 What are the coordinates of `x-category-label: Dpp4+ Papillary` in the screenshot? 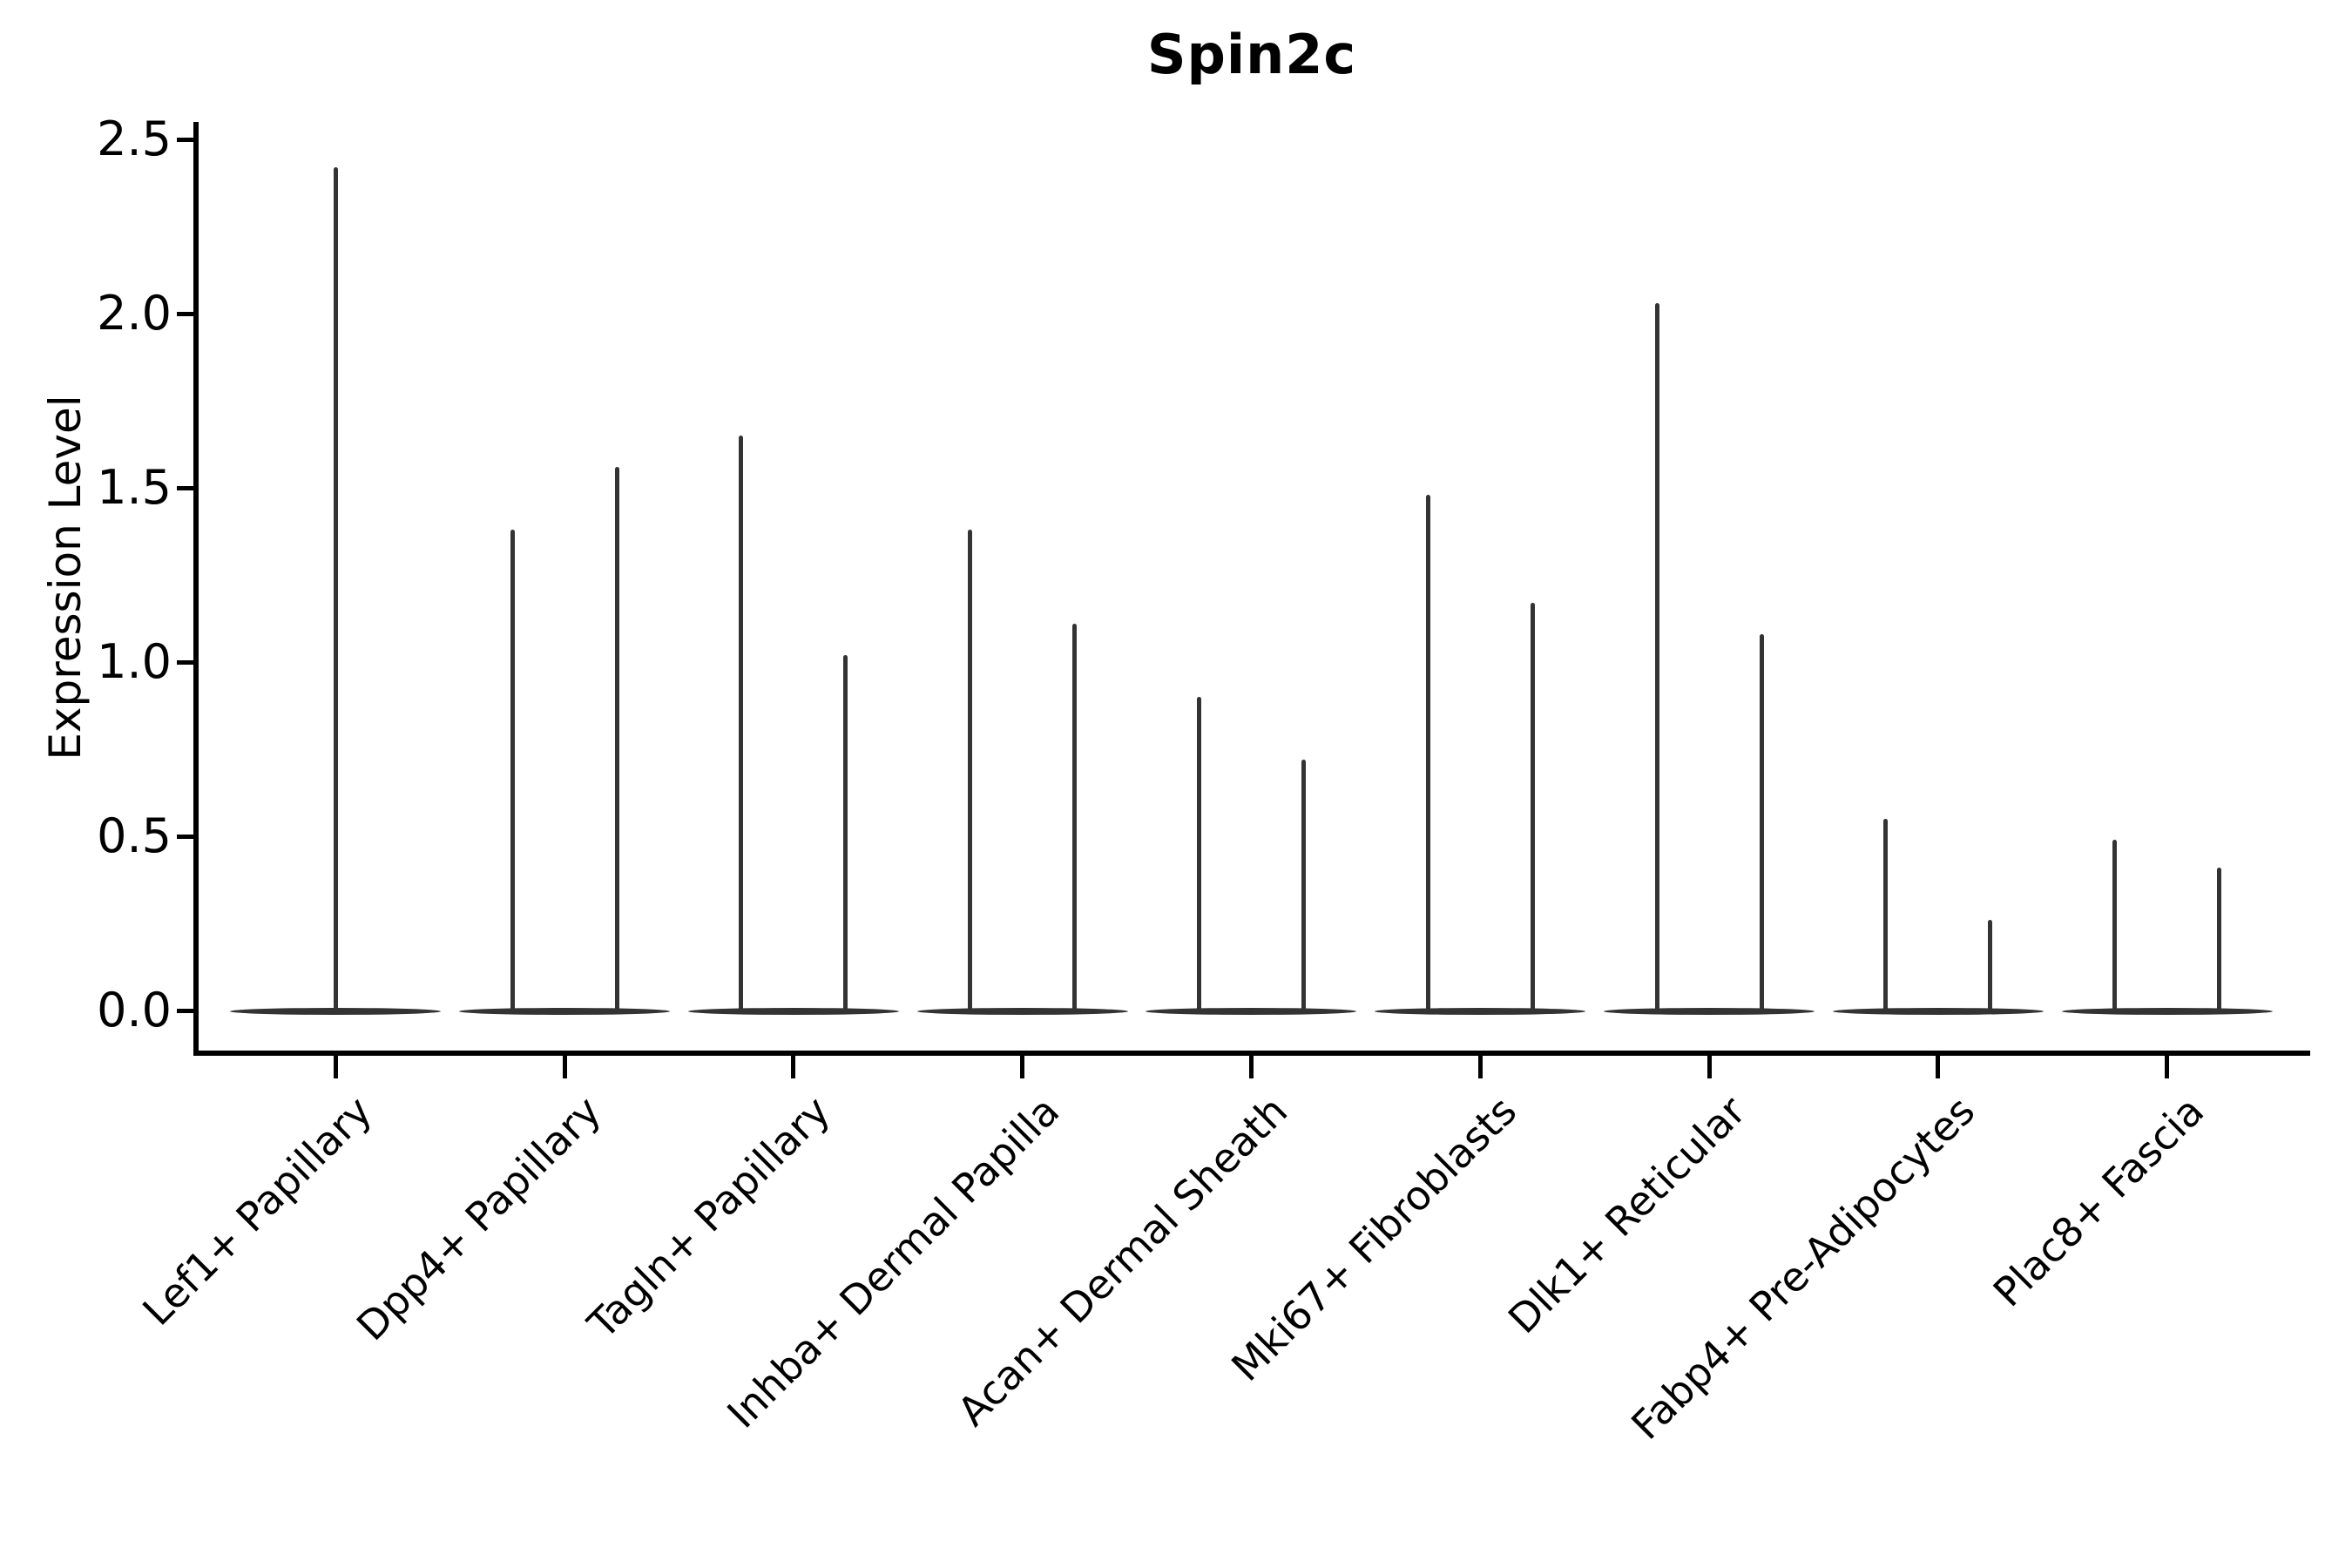 It's located at (479, 1218).